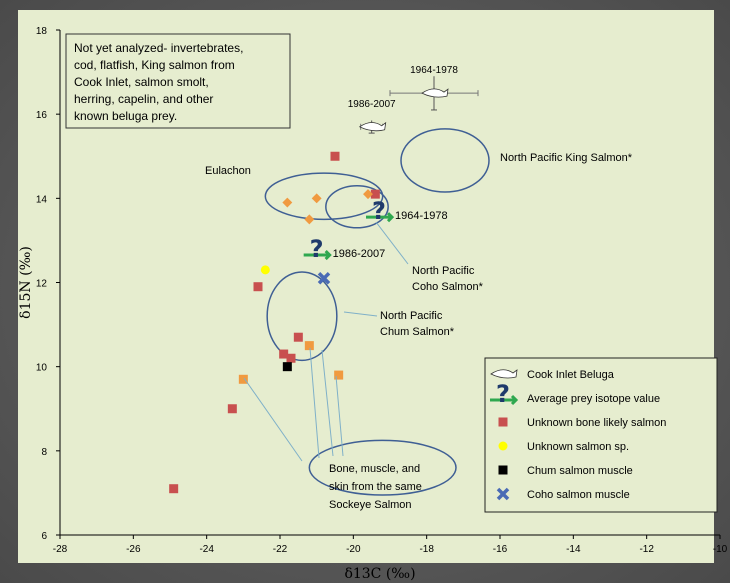 The width and height of the screenshot is (730, 583). I want to click on ellipse-label: Coho Salmon*, so click(448, 287).